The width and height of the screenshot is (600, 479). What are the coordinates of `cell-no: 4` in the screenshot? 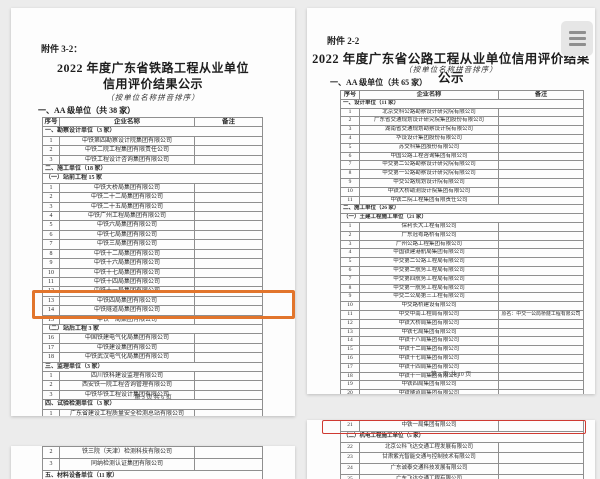 It's located at (350, 138).